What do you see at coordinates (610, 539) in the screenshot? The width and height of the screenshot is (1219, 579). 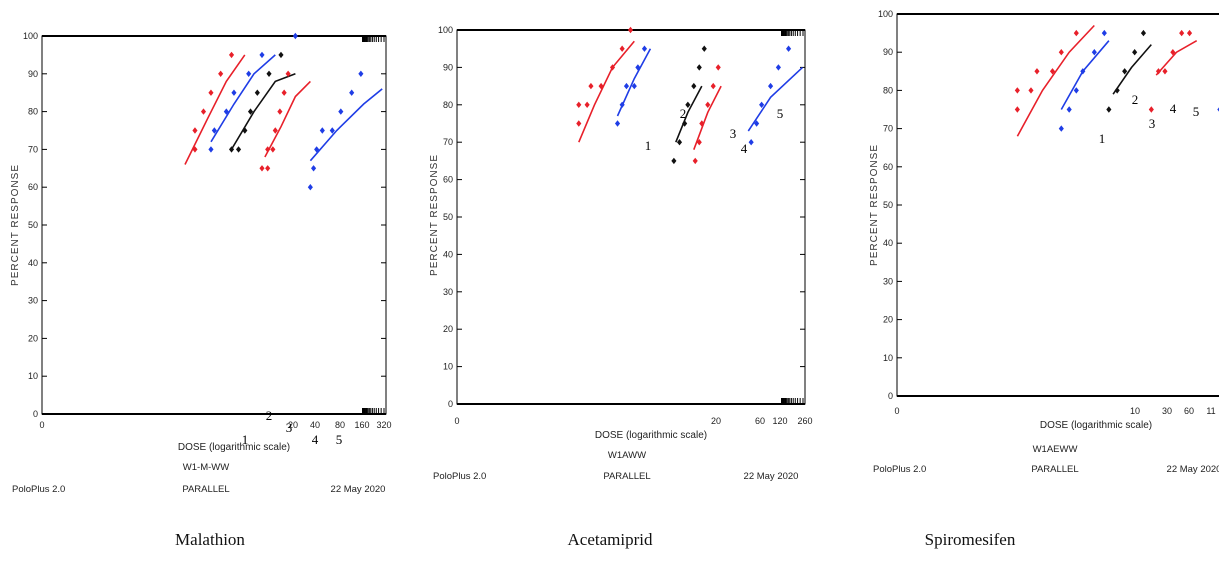 I see `caption-acetamiprid: Acetamiprid` at bounding box center [610, 539].